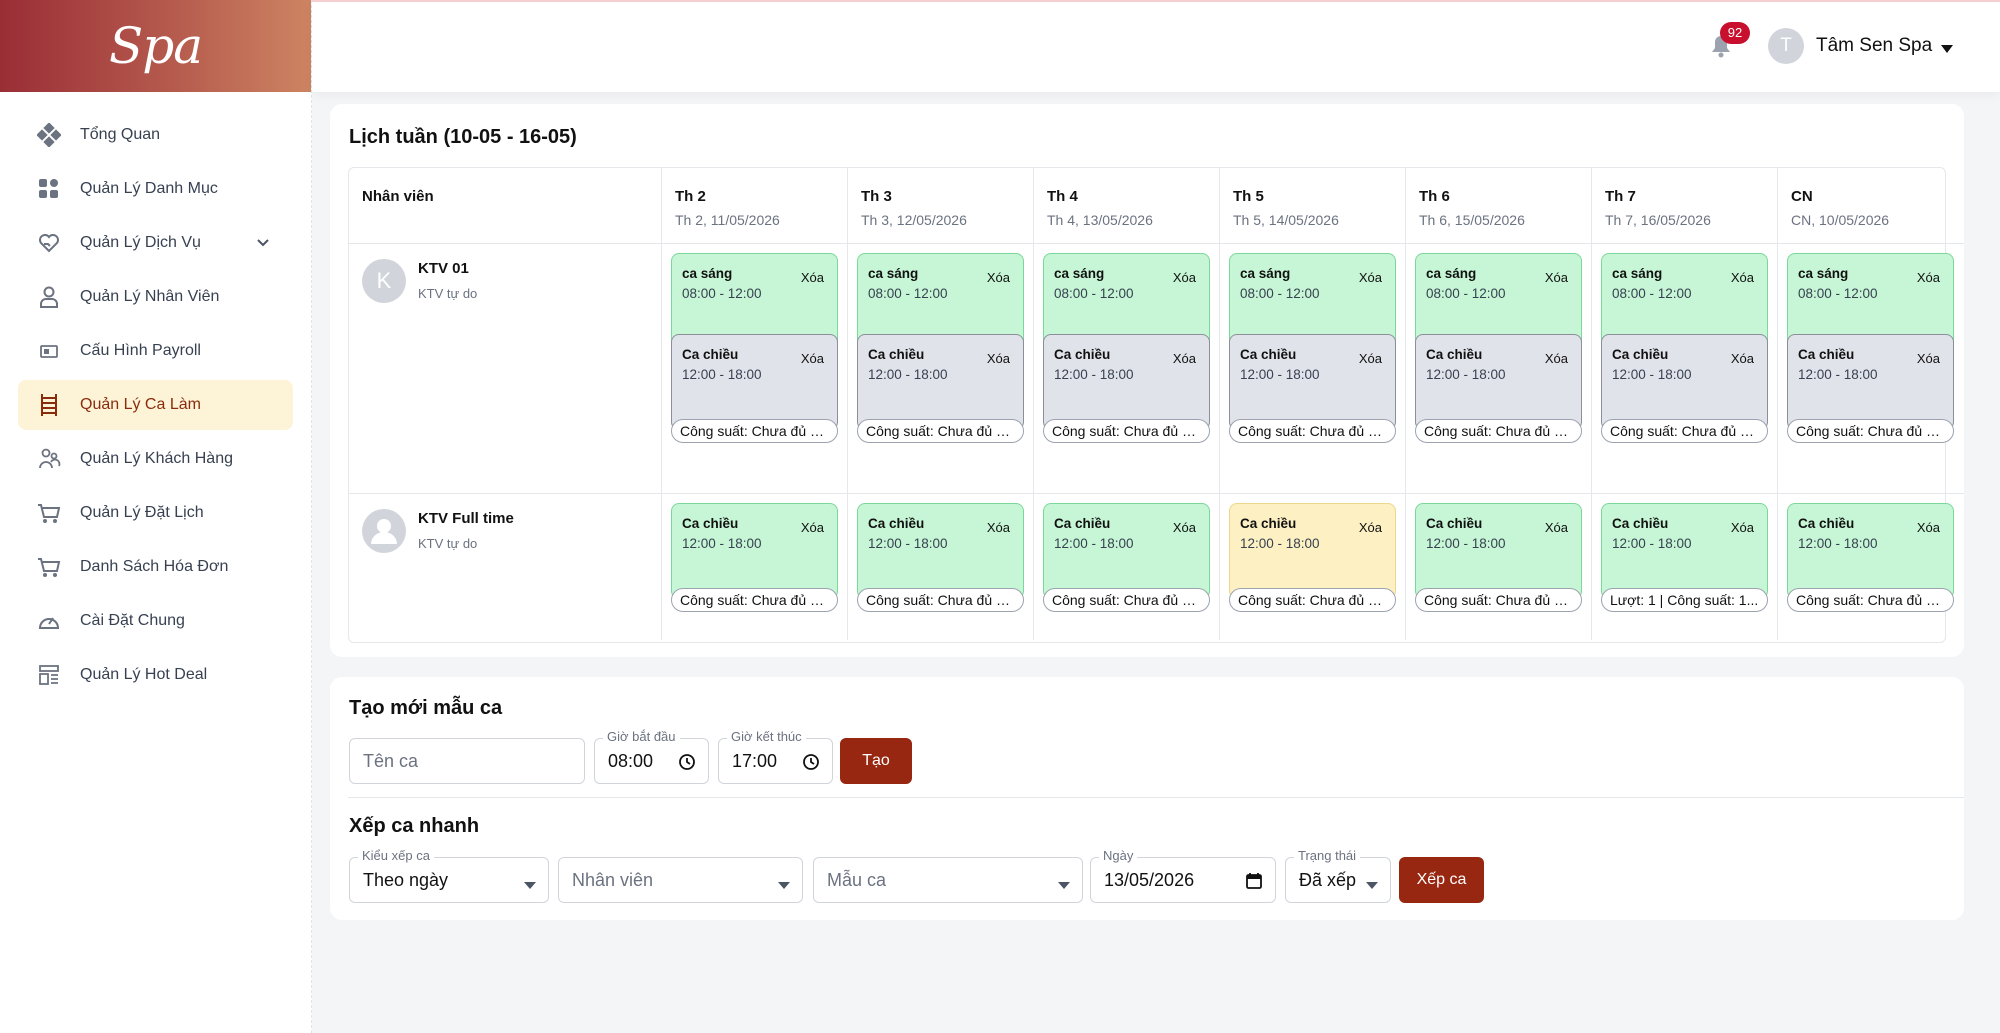  I want to click on sidebar-item-nhan-vien: Quản Lý Nhân Viên, so click(155, 297).